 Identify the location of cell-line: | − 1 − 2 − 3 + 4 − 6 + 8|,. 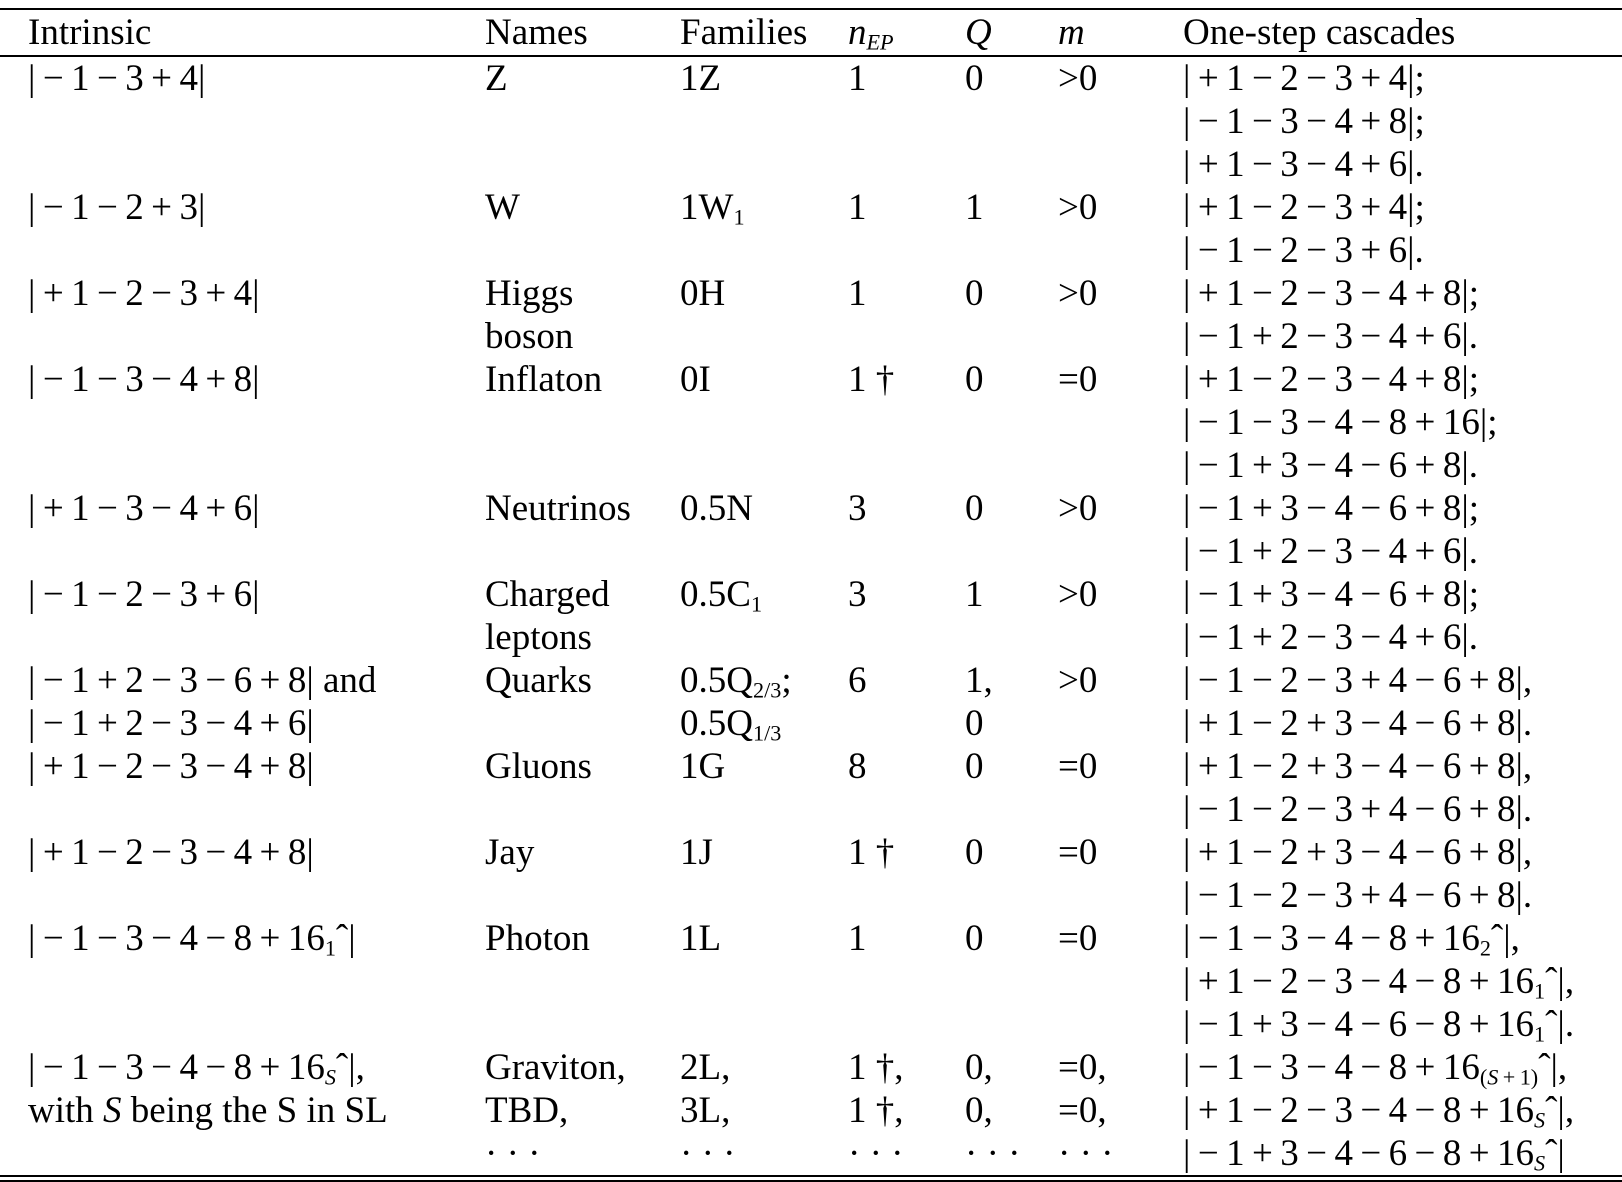
(1358, 680).